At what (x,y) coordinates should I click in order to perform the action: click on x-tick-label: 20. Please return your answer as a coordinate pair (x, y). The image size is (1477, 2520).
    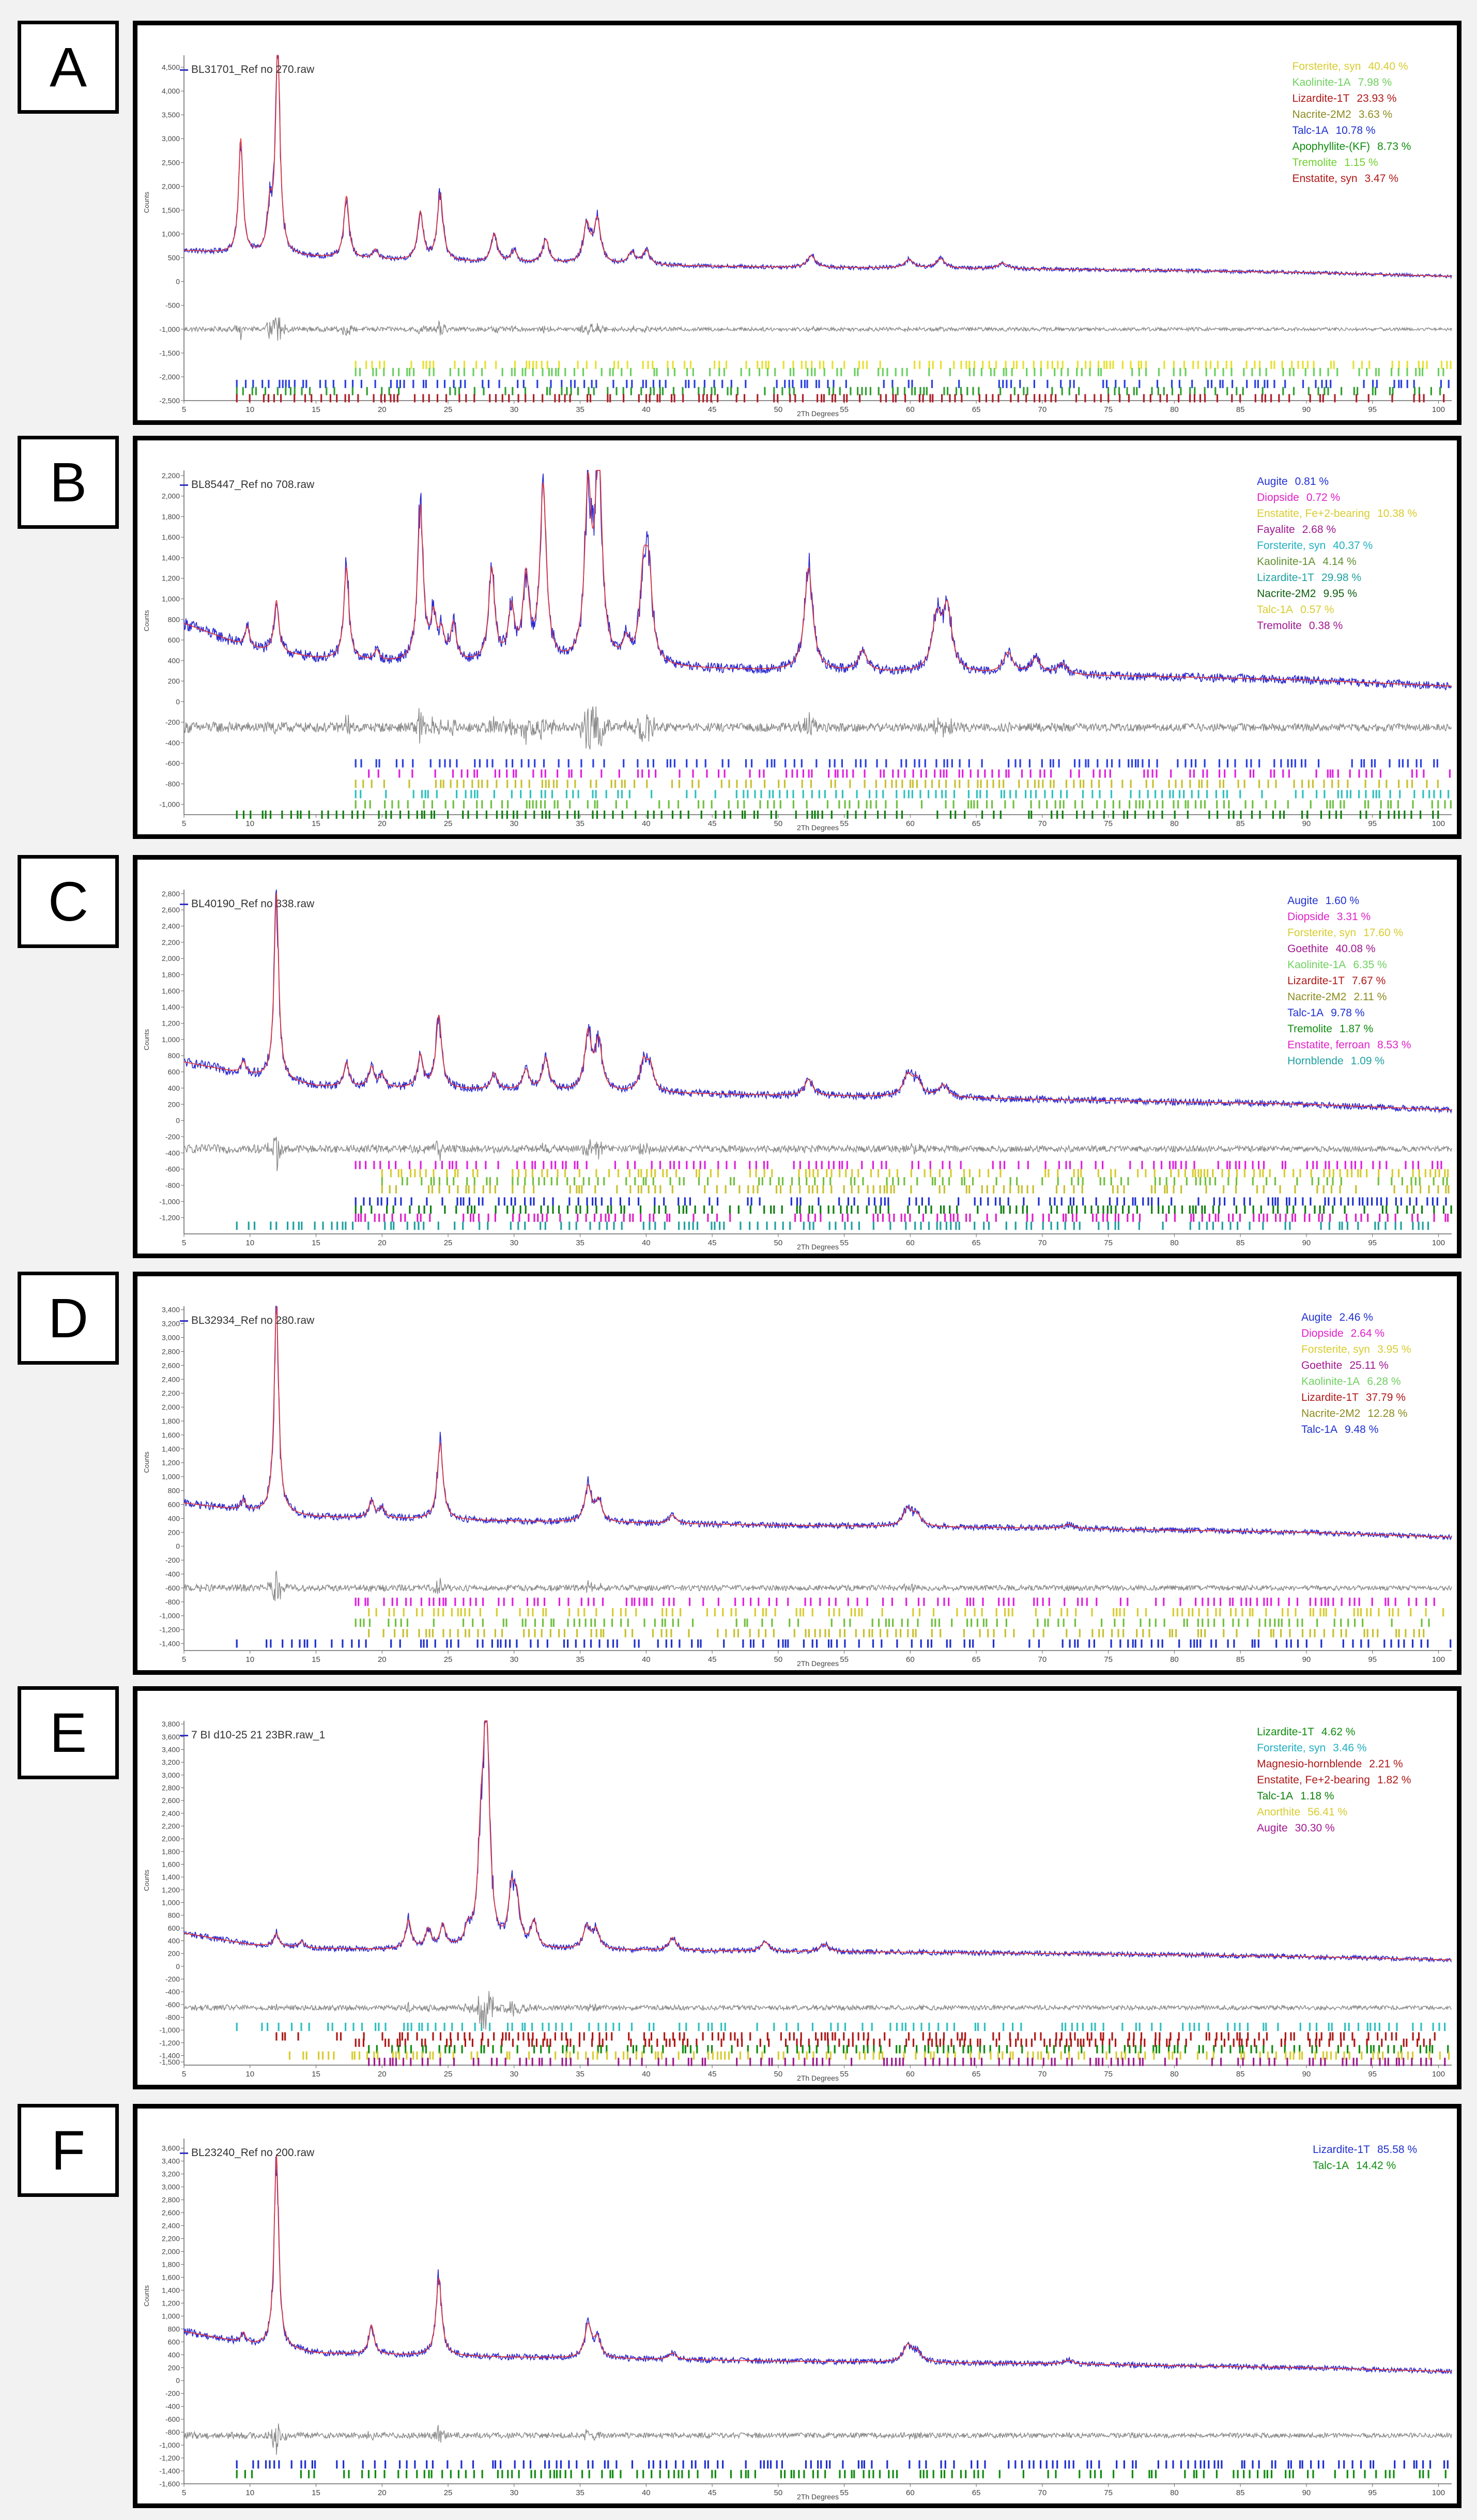
    Looking at the image, I should click on (382, 2492).